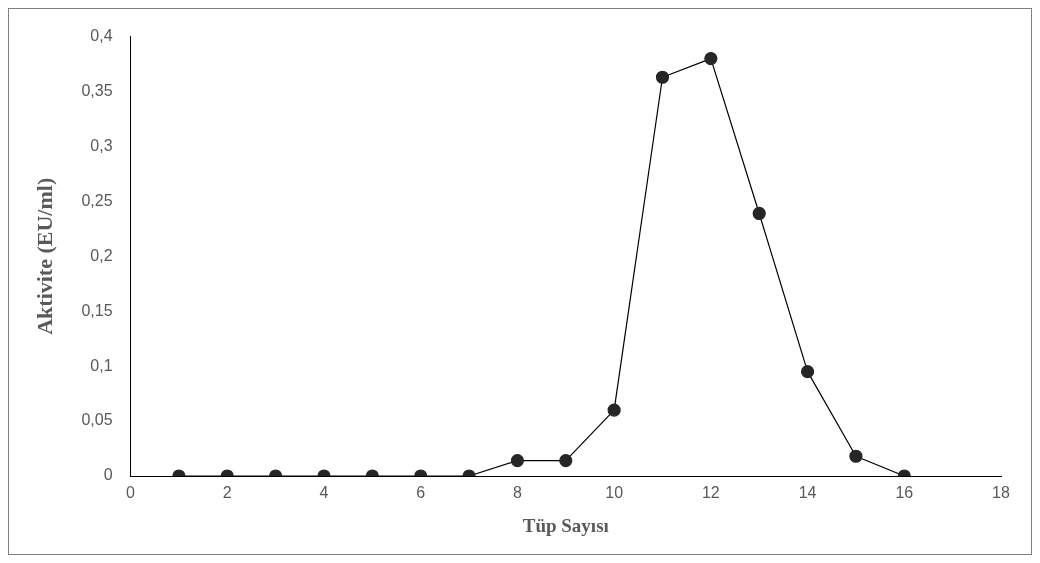 Image resolution: width=1040 pixels, height=563 pixels. I want to click on x-tick-label: 12, so click(710, 493).